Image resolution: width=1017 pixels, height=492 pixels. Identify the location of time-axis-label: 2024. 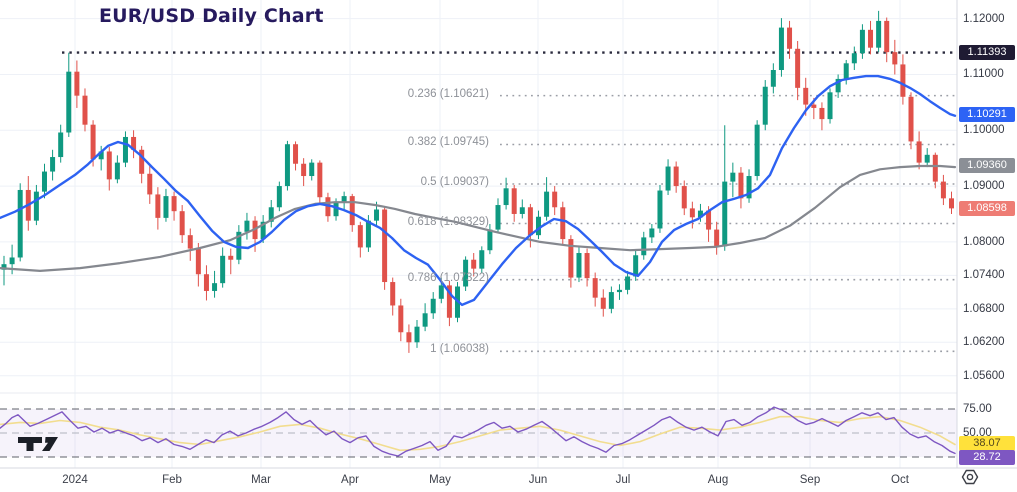
(75, 480).